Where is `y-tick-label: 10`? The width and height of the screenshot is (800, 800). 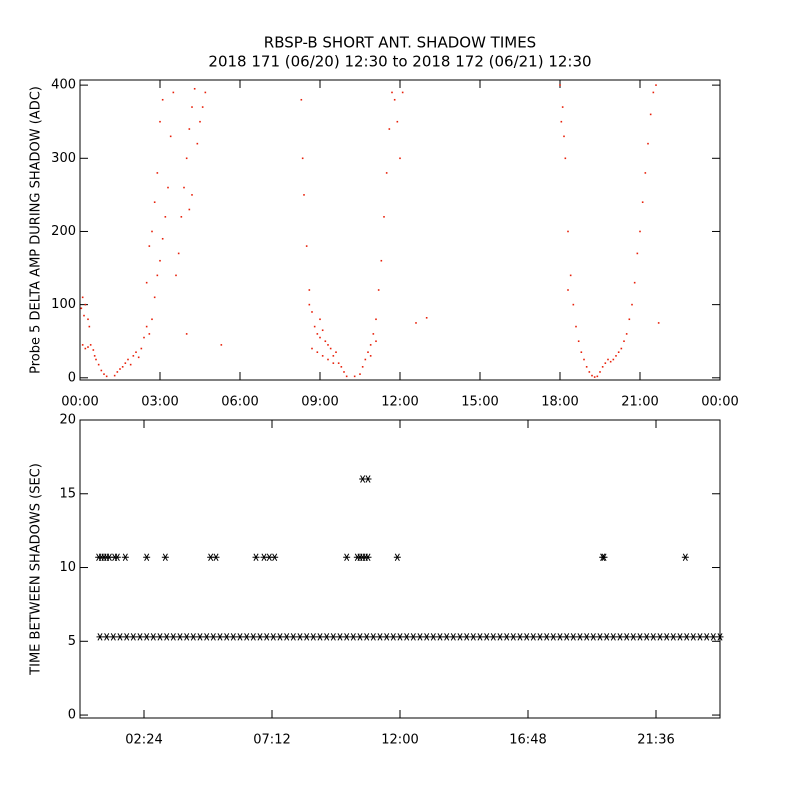
y-tick-label: 10 is located at coordinates (67, 567).